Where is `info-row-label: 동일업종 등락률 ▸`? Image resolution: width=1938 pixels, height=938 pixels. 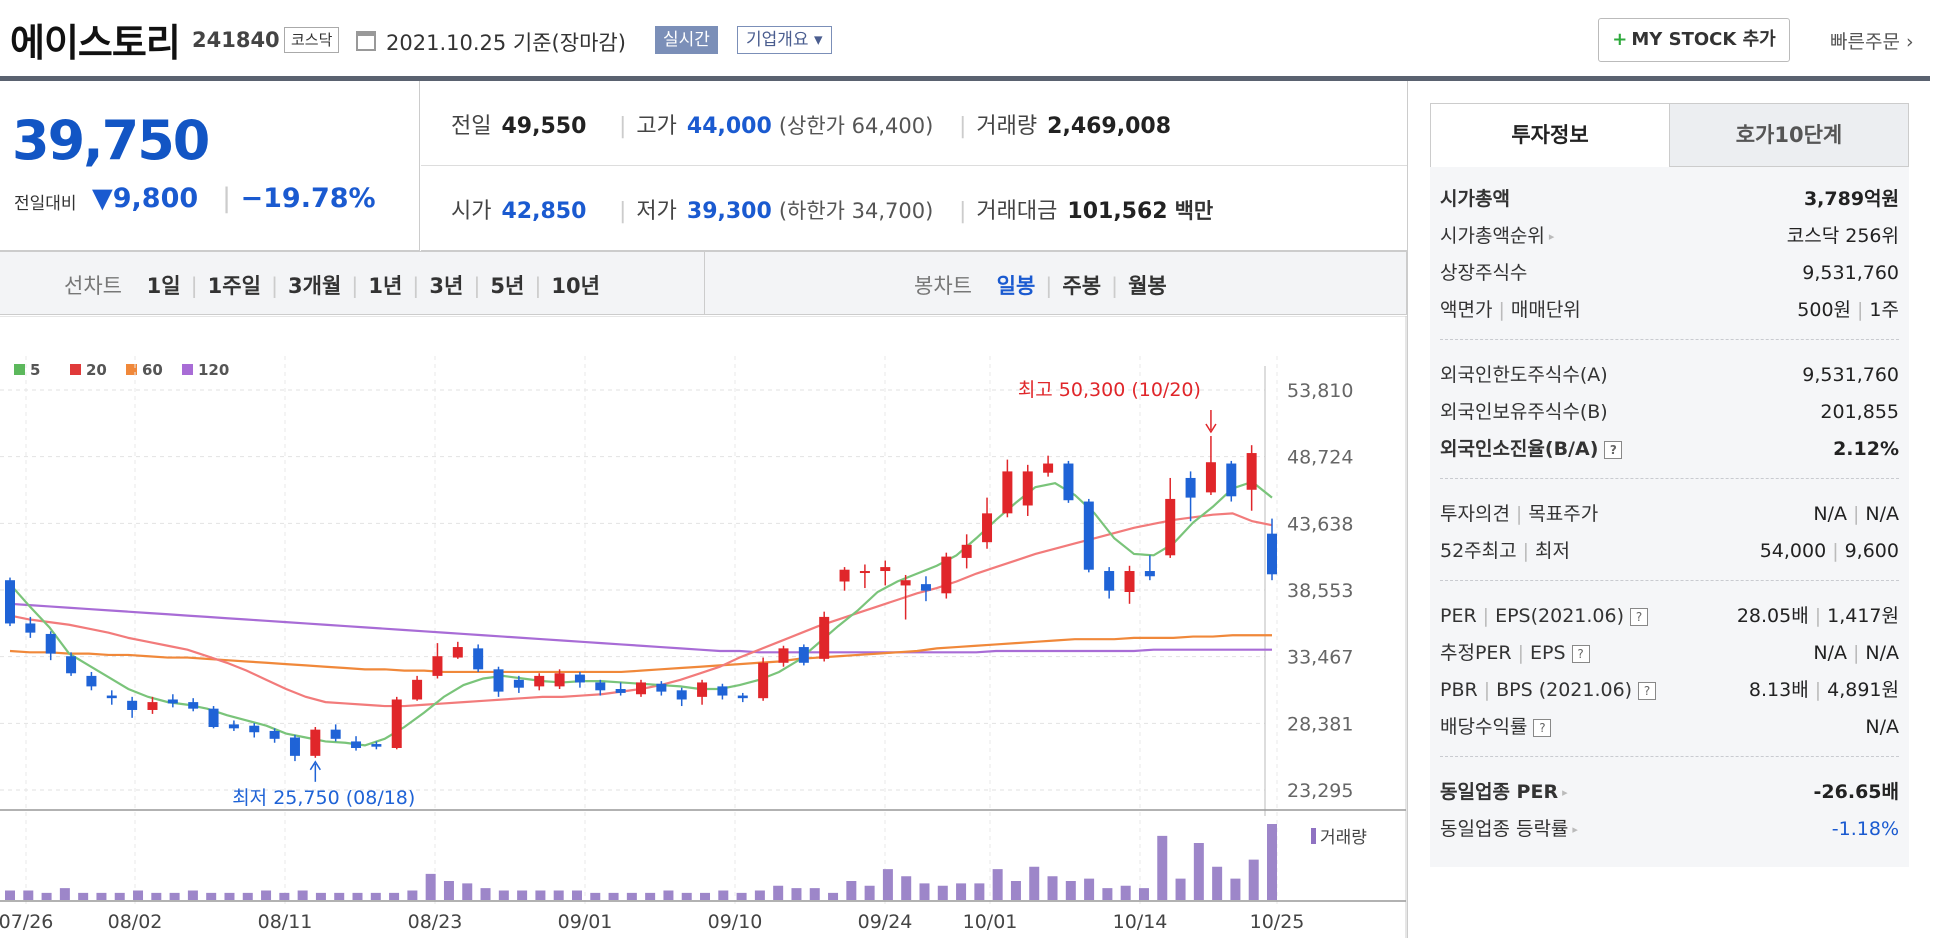
info-row-label: 동일업종 등락률 ▸ is located at coordinates (1509, 829).